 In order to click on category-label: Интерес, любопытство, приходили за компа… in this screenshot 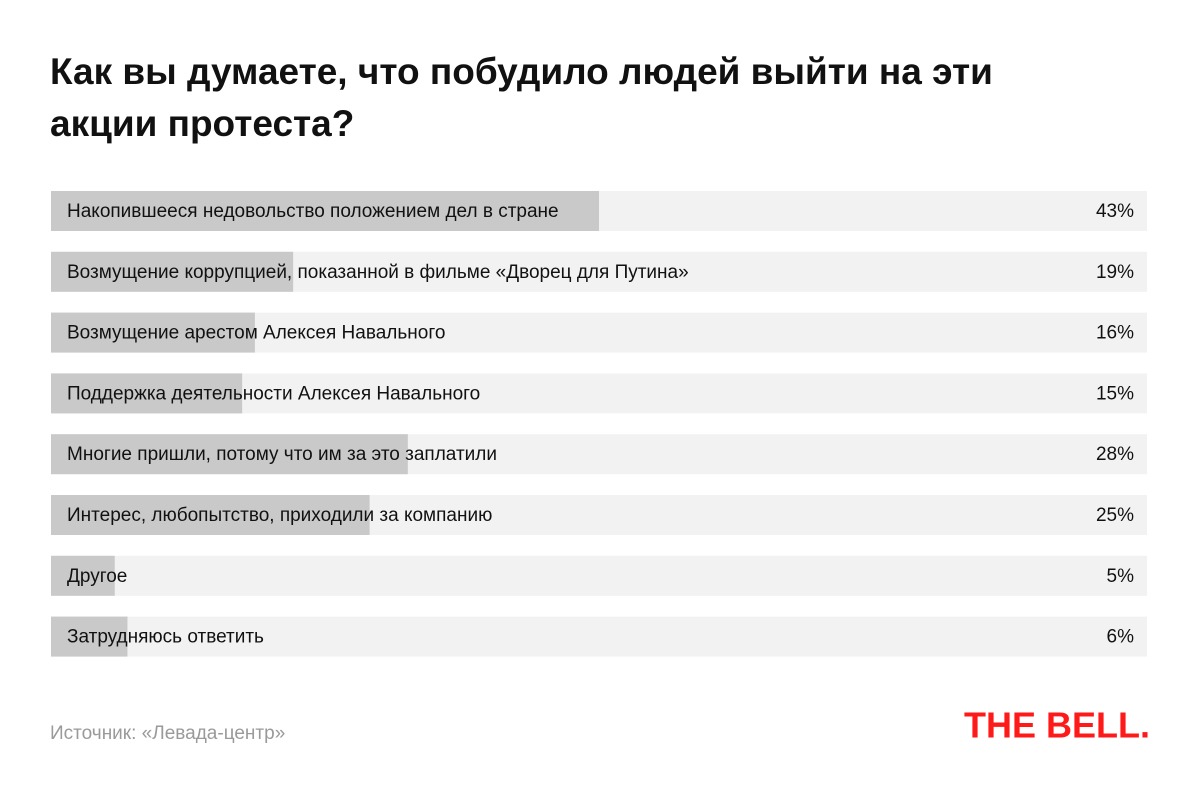, I will do `click(279, 515)`.